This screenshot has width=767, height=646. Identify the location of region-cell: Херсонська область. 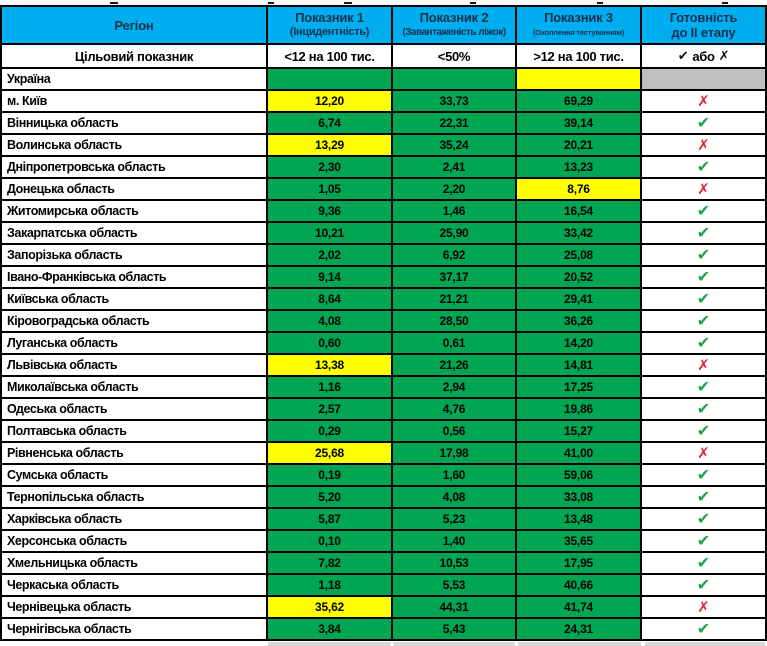
(134, 541).